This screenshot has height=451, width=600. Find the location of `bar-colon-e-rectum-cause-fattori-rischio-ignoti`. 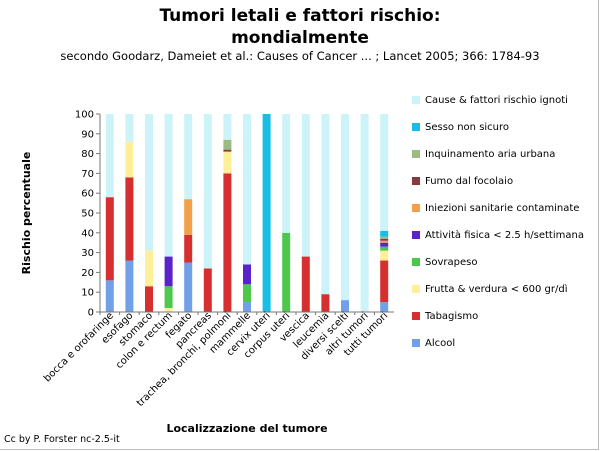

bar-colon-e-rectum-cause-fattori-rischio-ignoti is located at coordinates (168, 185).